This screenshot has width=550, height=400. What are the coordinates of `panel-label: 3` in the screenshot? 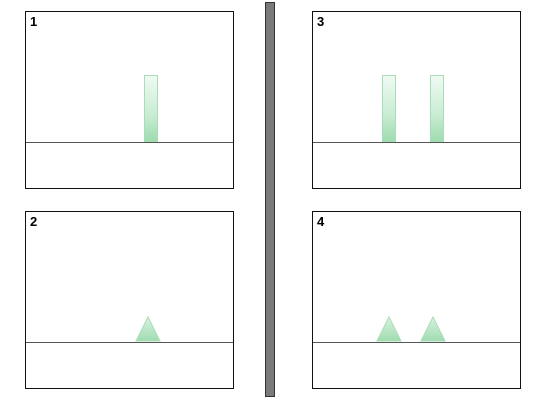 It's located at (321, 21).